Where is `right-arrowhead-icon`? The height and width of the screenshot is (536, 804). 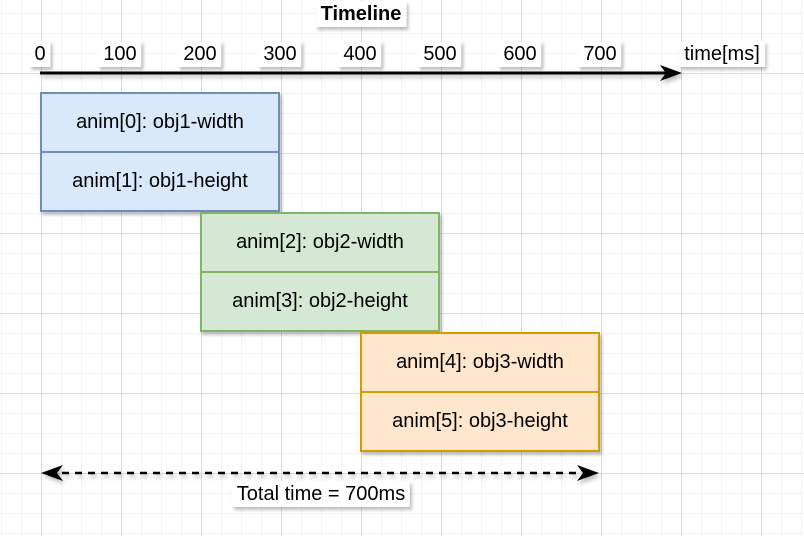 right-arrowhead-icon is located at coordinates (588, 473).